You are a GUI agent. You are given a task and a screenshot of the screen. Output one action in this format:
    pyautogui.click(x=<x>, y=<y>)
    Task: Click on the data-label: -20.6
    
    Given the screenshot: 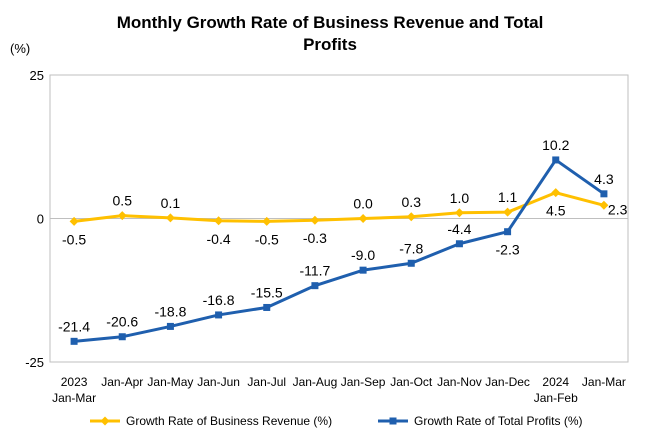 What is the action you would take?
    pyautogui.click(x=122, y=322)
    